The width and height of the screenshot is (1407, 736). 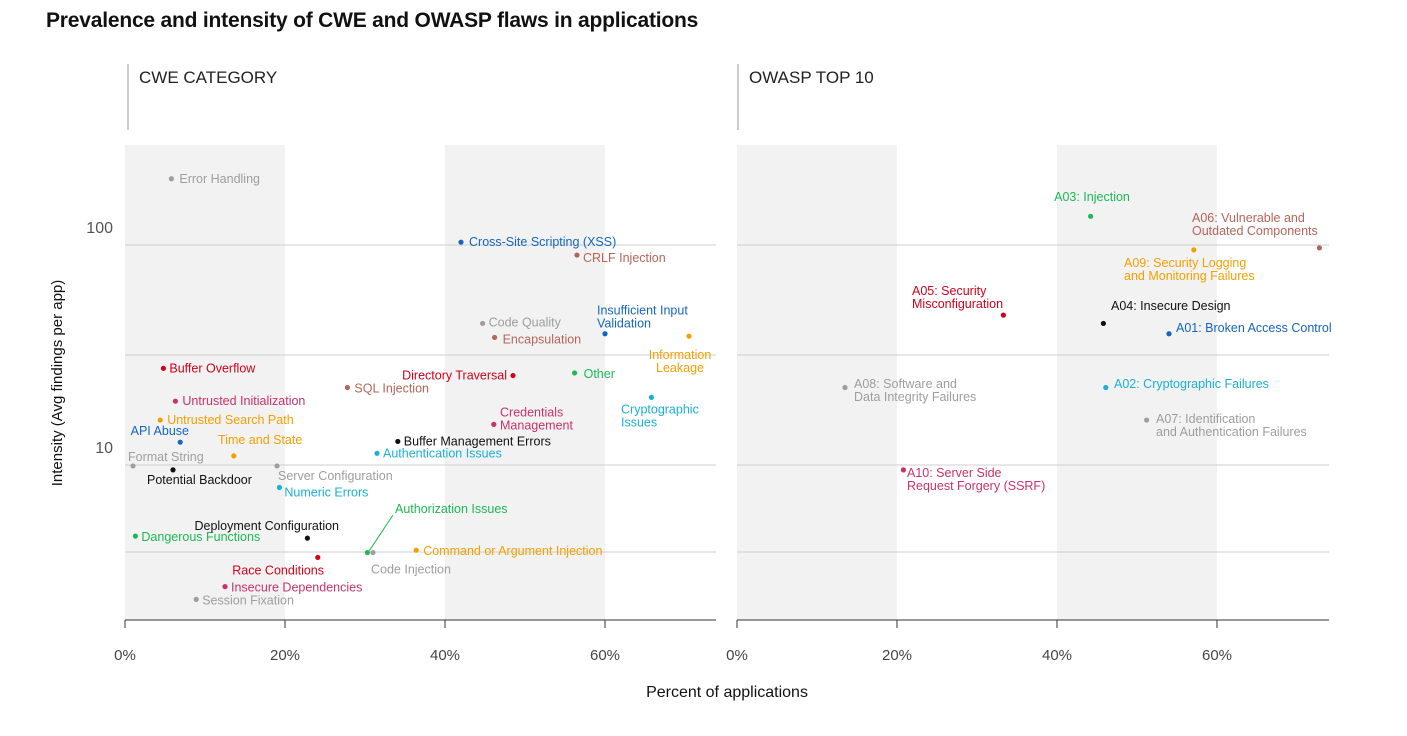 I want to click on point-buffer-management-errors, so click(x=398, y=441).